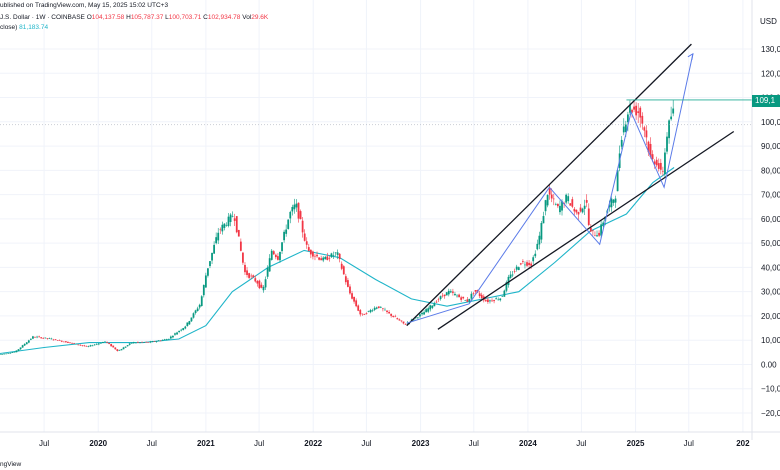  What do you see at coordinates (768, 21) in the screenshot?
I see `currency-label: USD` at bounding box center [768, 21].